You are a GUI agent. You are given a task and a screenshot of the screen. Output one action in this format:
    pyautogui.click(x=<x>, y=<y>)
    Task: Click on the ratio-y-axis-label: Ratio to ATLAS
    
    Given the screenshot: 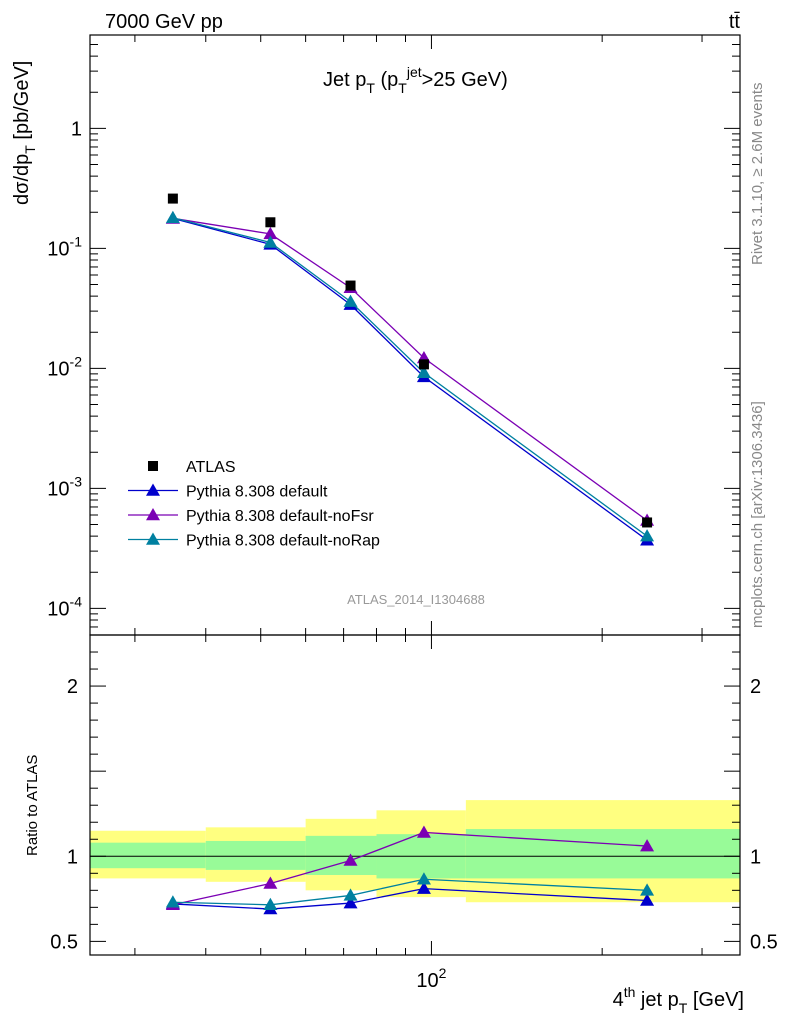 What is the action you would take?
    pyautogui.click(x=32, y=805)
    